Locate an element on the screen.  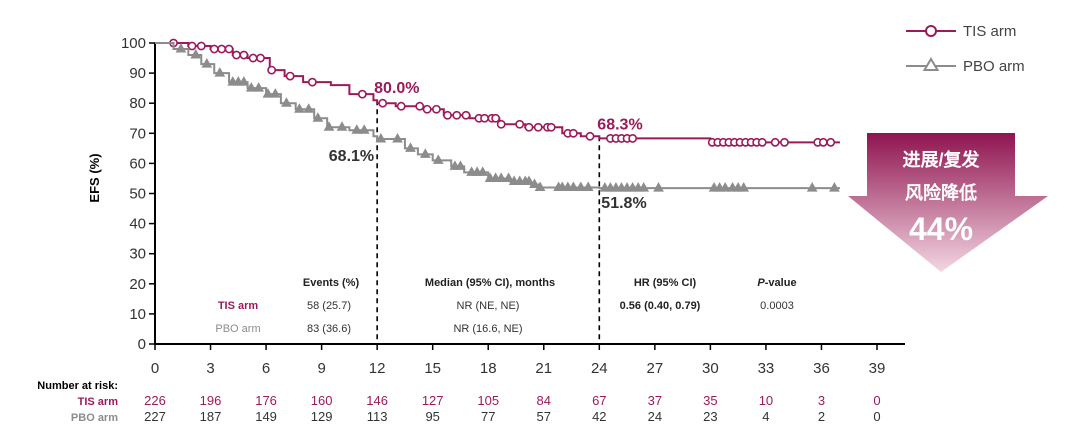
risk-value-tis: 105 is located at coordinates (488, 400).